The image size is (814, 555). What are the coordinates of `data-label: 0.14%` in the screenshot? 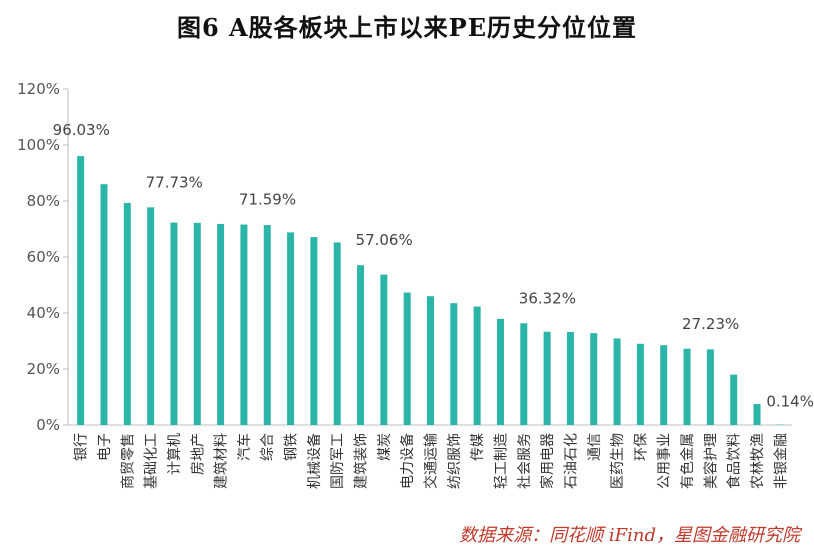 It's located at (790, 402).